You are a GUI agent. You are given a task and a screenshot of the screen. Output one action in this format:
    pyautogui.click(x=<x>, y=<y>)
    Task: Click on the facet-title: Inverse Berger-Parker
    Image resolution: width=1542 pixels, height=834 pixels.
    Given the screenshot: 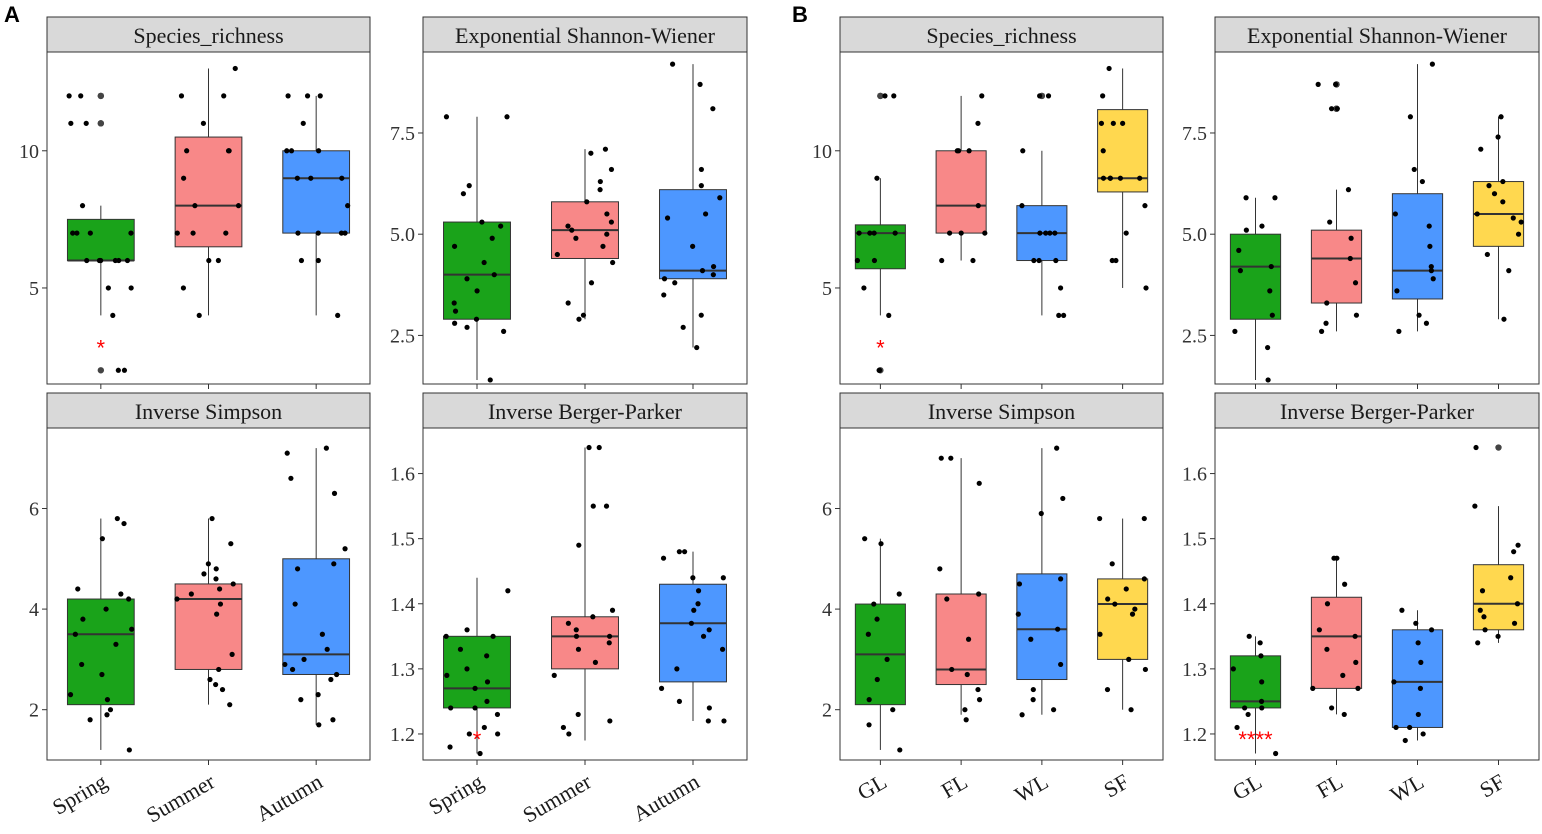 What is the action you would take?
    pyautogui.click(x=585, y=411)
    